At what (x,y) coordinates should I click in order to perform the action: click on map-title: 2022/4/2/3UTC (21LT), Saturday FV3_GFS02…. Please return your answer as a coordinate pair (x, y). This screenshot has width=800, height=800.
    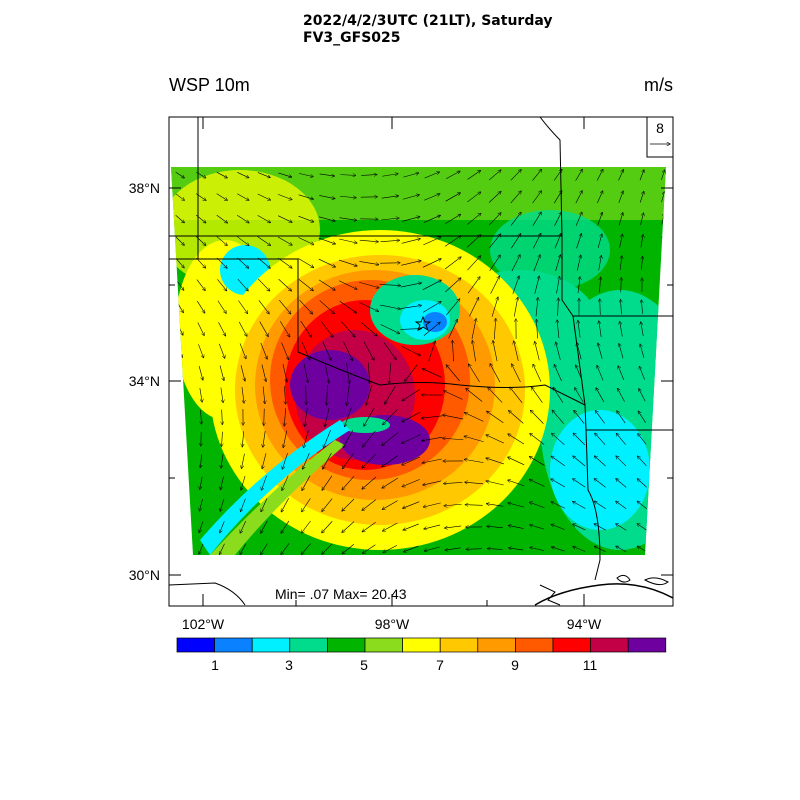
    Looking at the image, I should click on (427, 30).